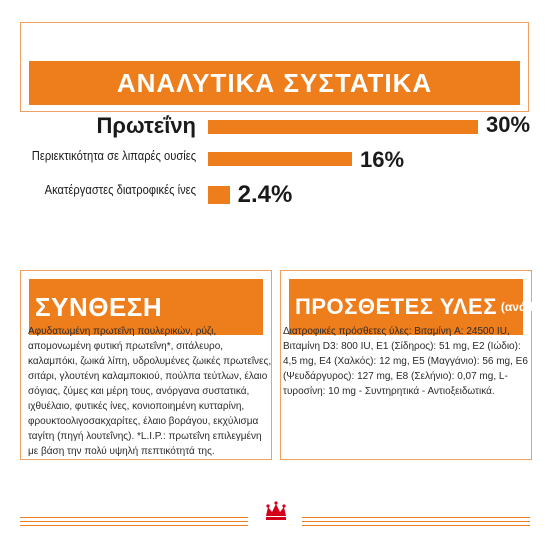 The width and height of the screenshot is (550, 550). What do you see at coordinates (99, 306) in the screenshot?
I see `composition-title: ΣΥΝΘΕΣΗ` at bounding box center [99, 306].